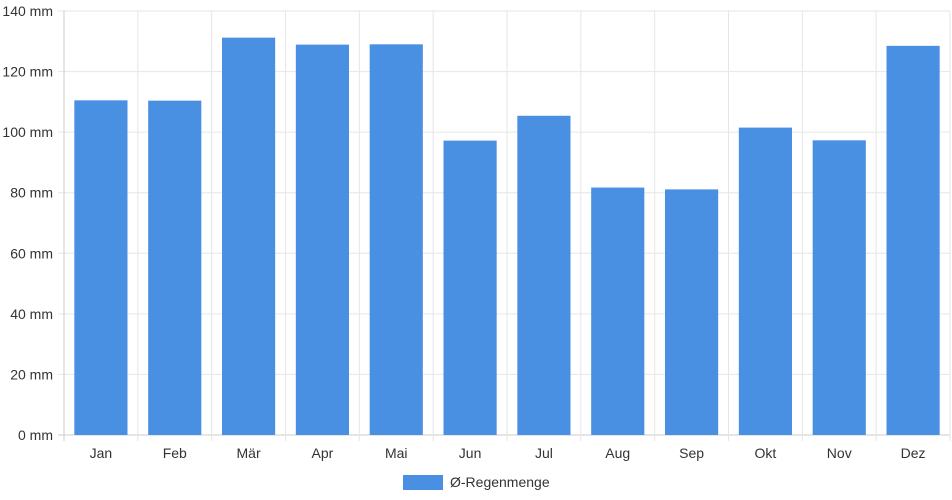 This screenshot has height=500, width=952. What do you see at coordinates (27, 132) in the screenshot?
I see `y-tick-label: 100 mm` at bounding box center [27, 132].